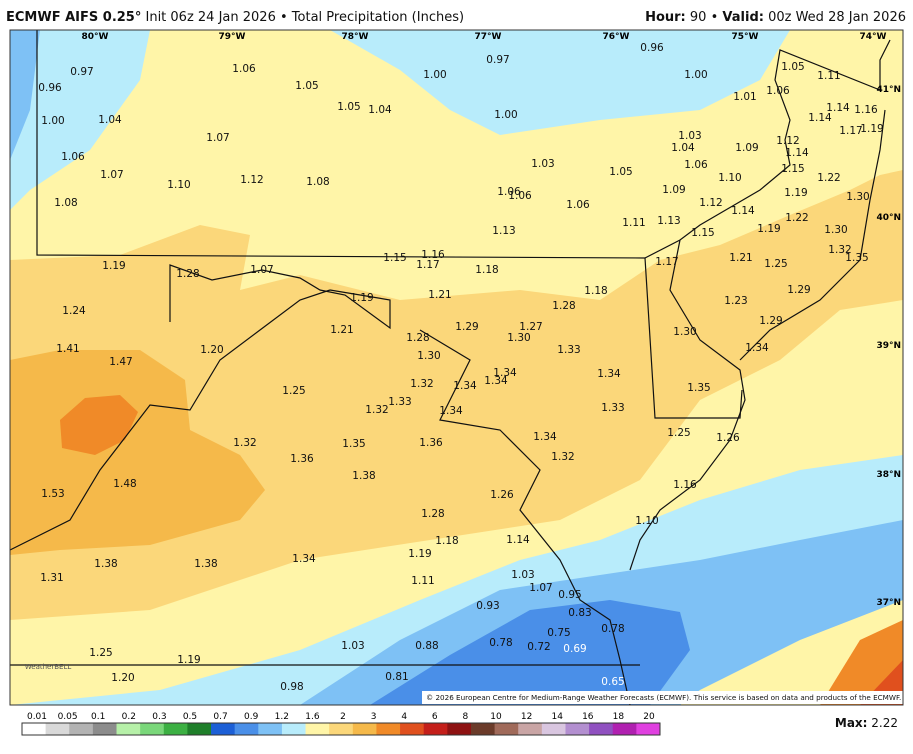 The width and height of the screenshot is (913, 754). Describe the element at coordinates (767, 149) in the screenshot. I see `border-nj` at that location.